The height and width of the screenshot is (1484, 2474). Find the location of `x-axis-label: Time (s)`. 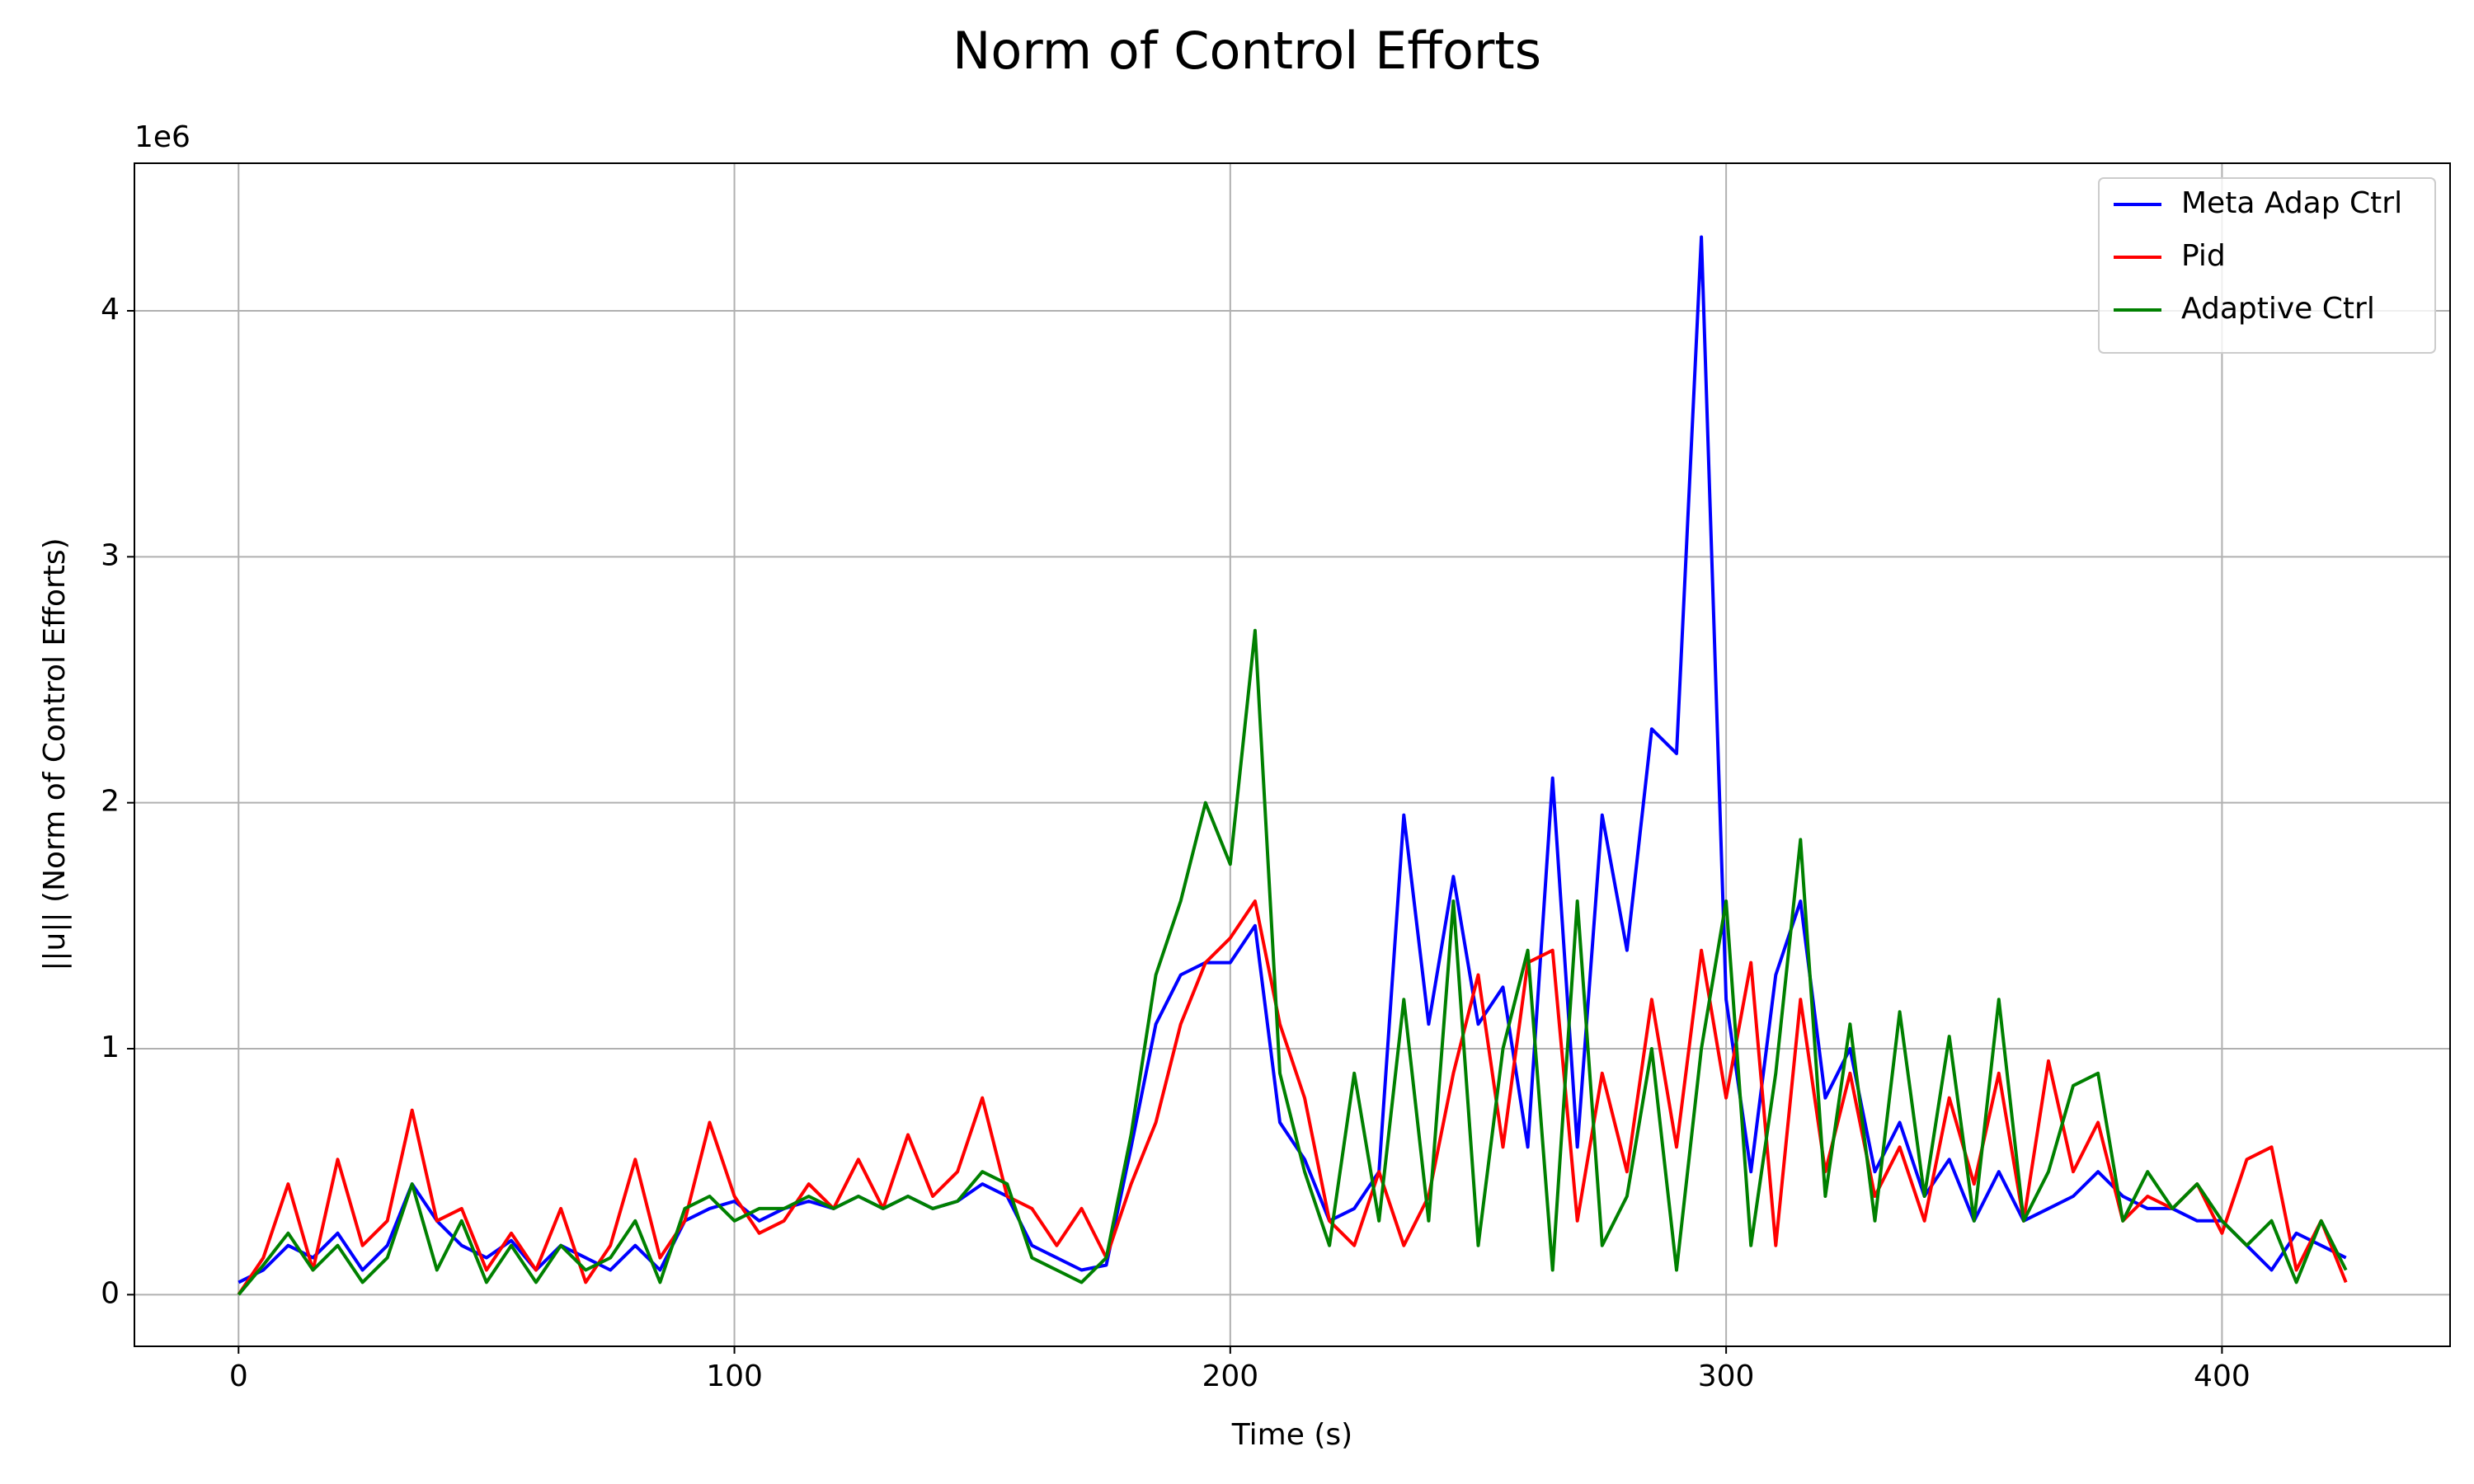

x-axis-label: Time (s) is located at coordinates (1291, 1435).